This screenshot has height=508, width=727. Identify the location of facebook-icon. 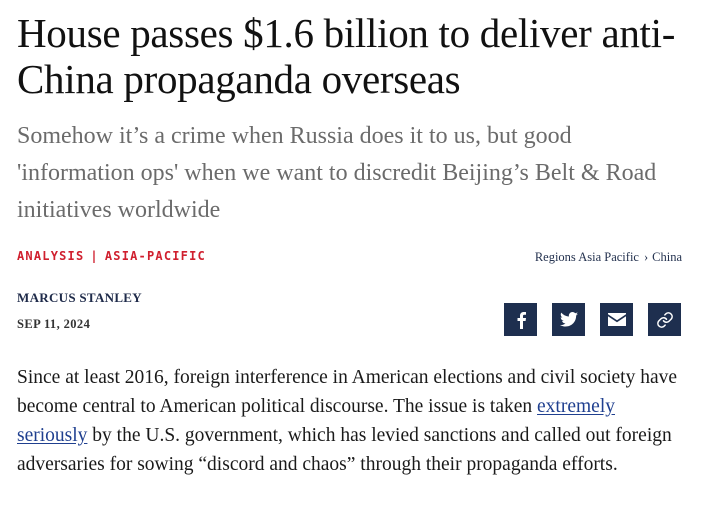
(521, 320).